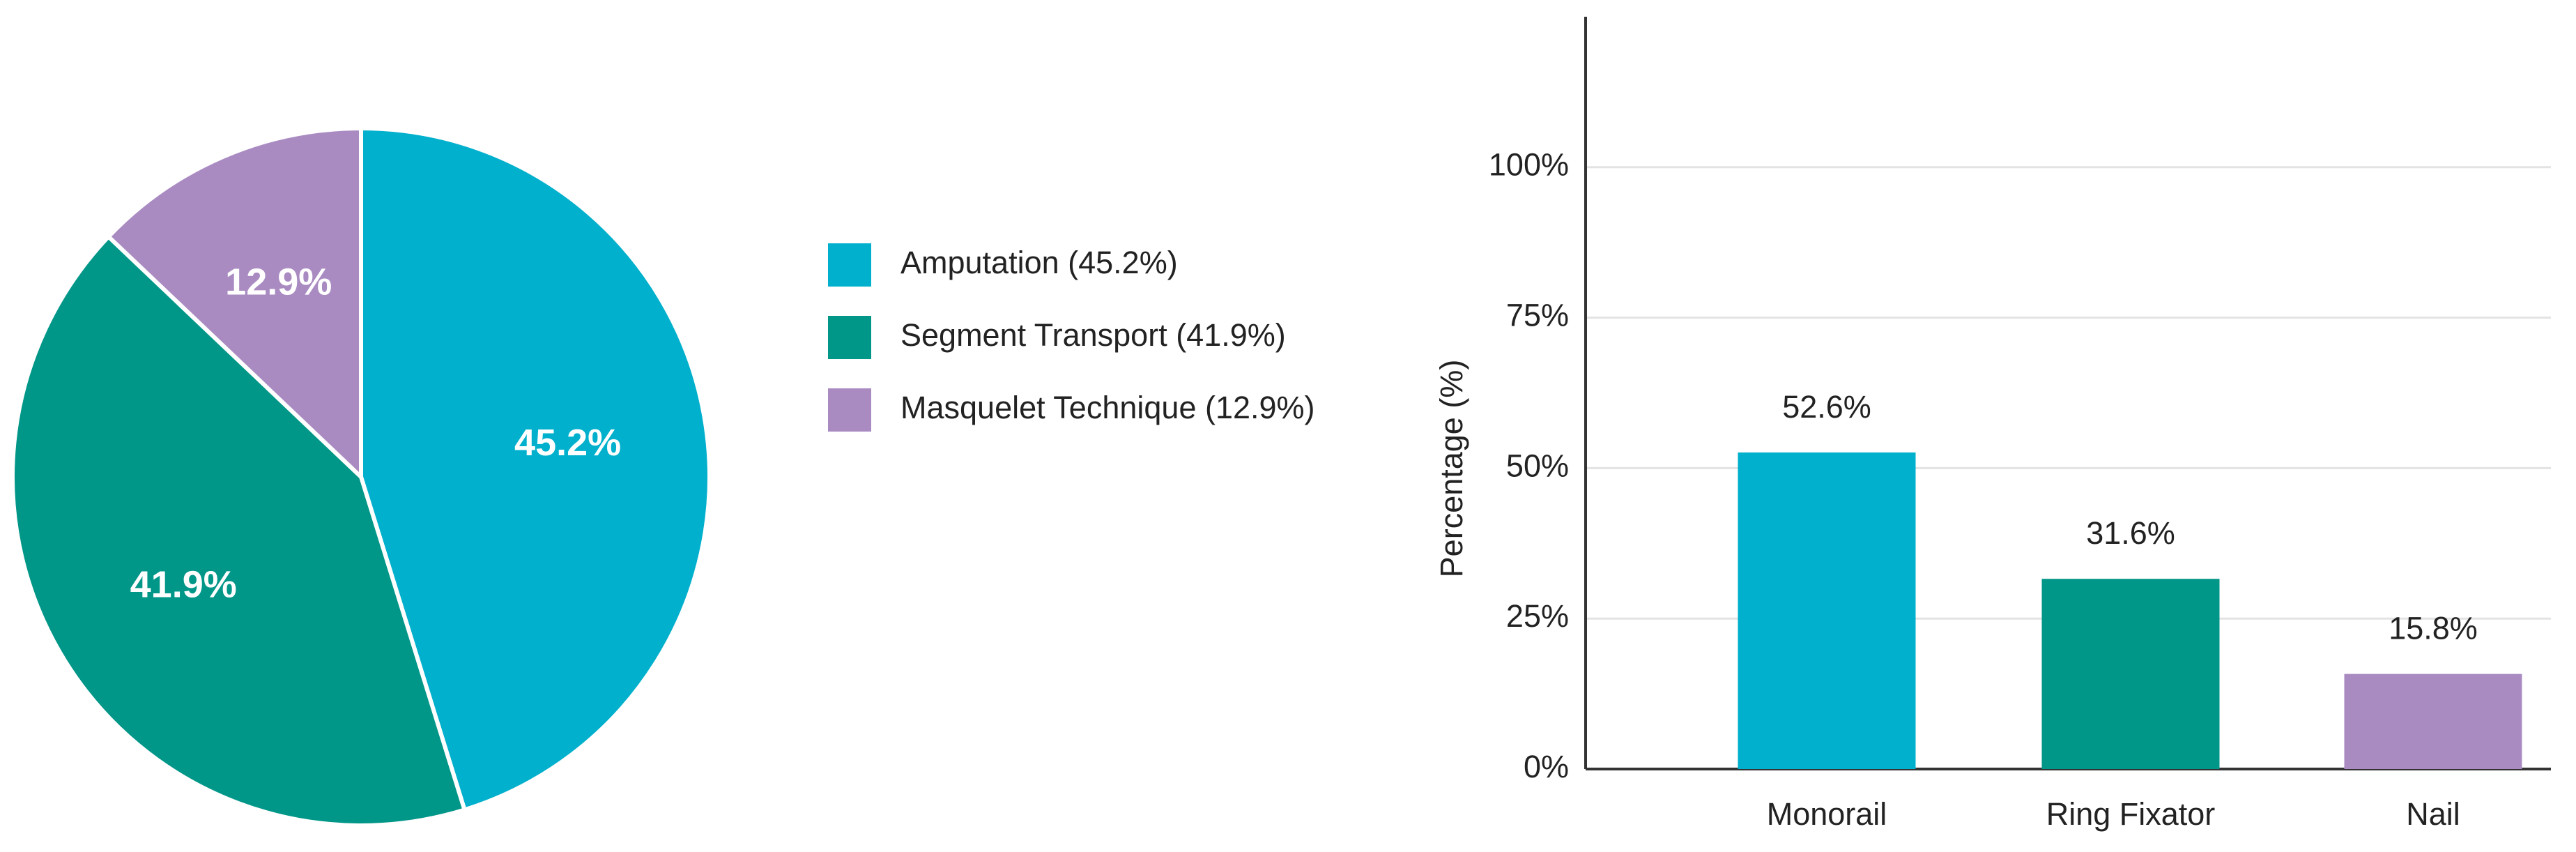 This screenshot has height=852, width=2576. I want to click on slice-label: 45.2%, so click(567, 443).